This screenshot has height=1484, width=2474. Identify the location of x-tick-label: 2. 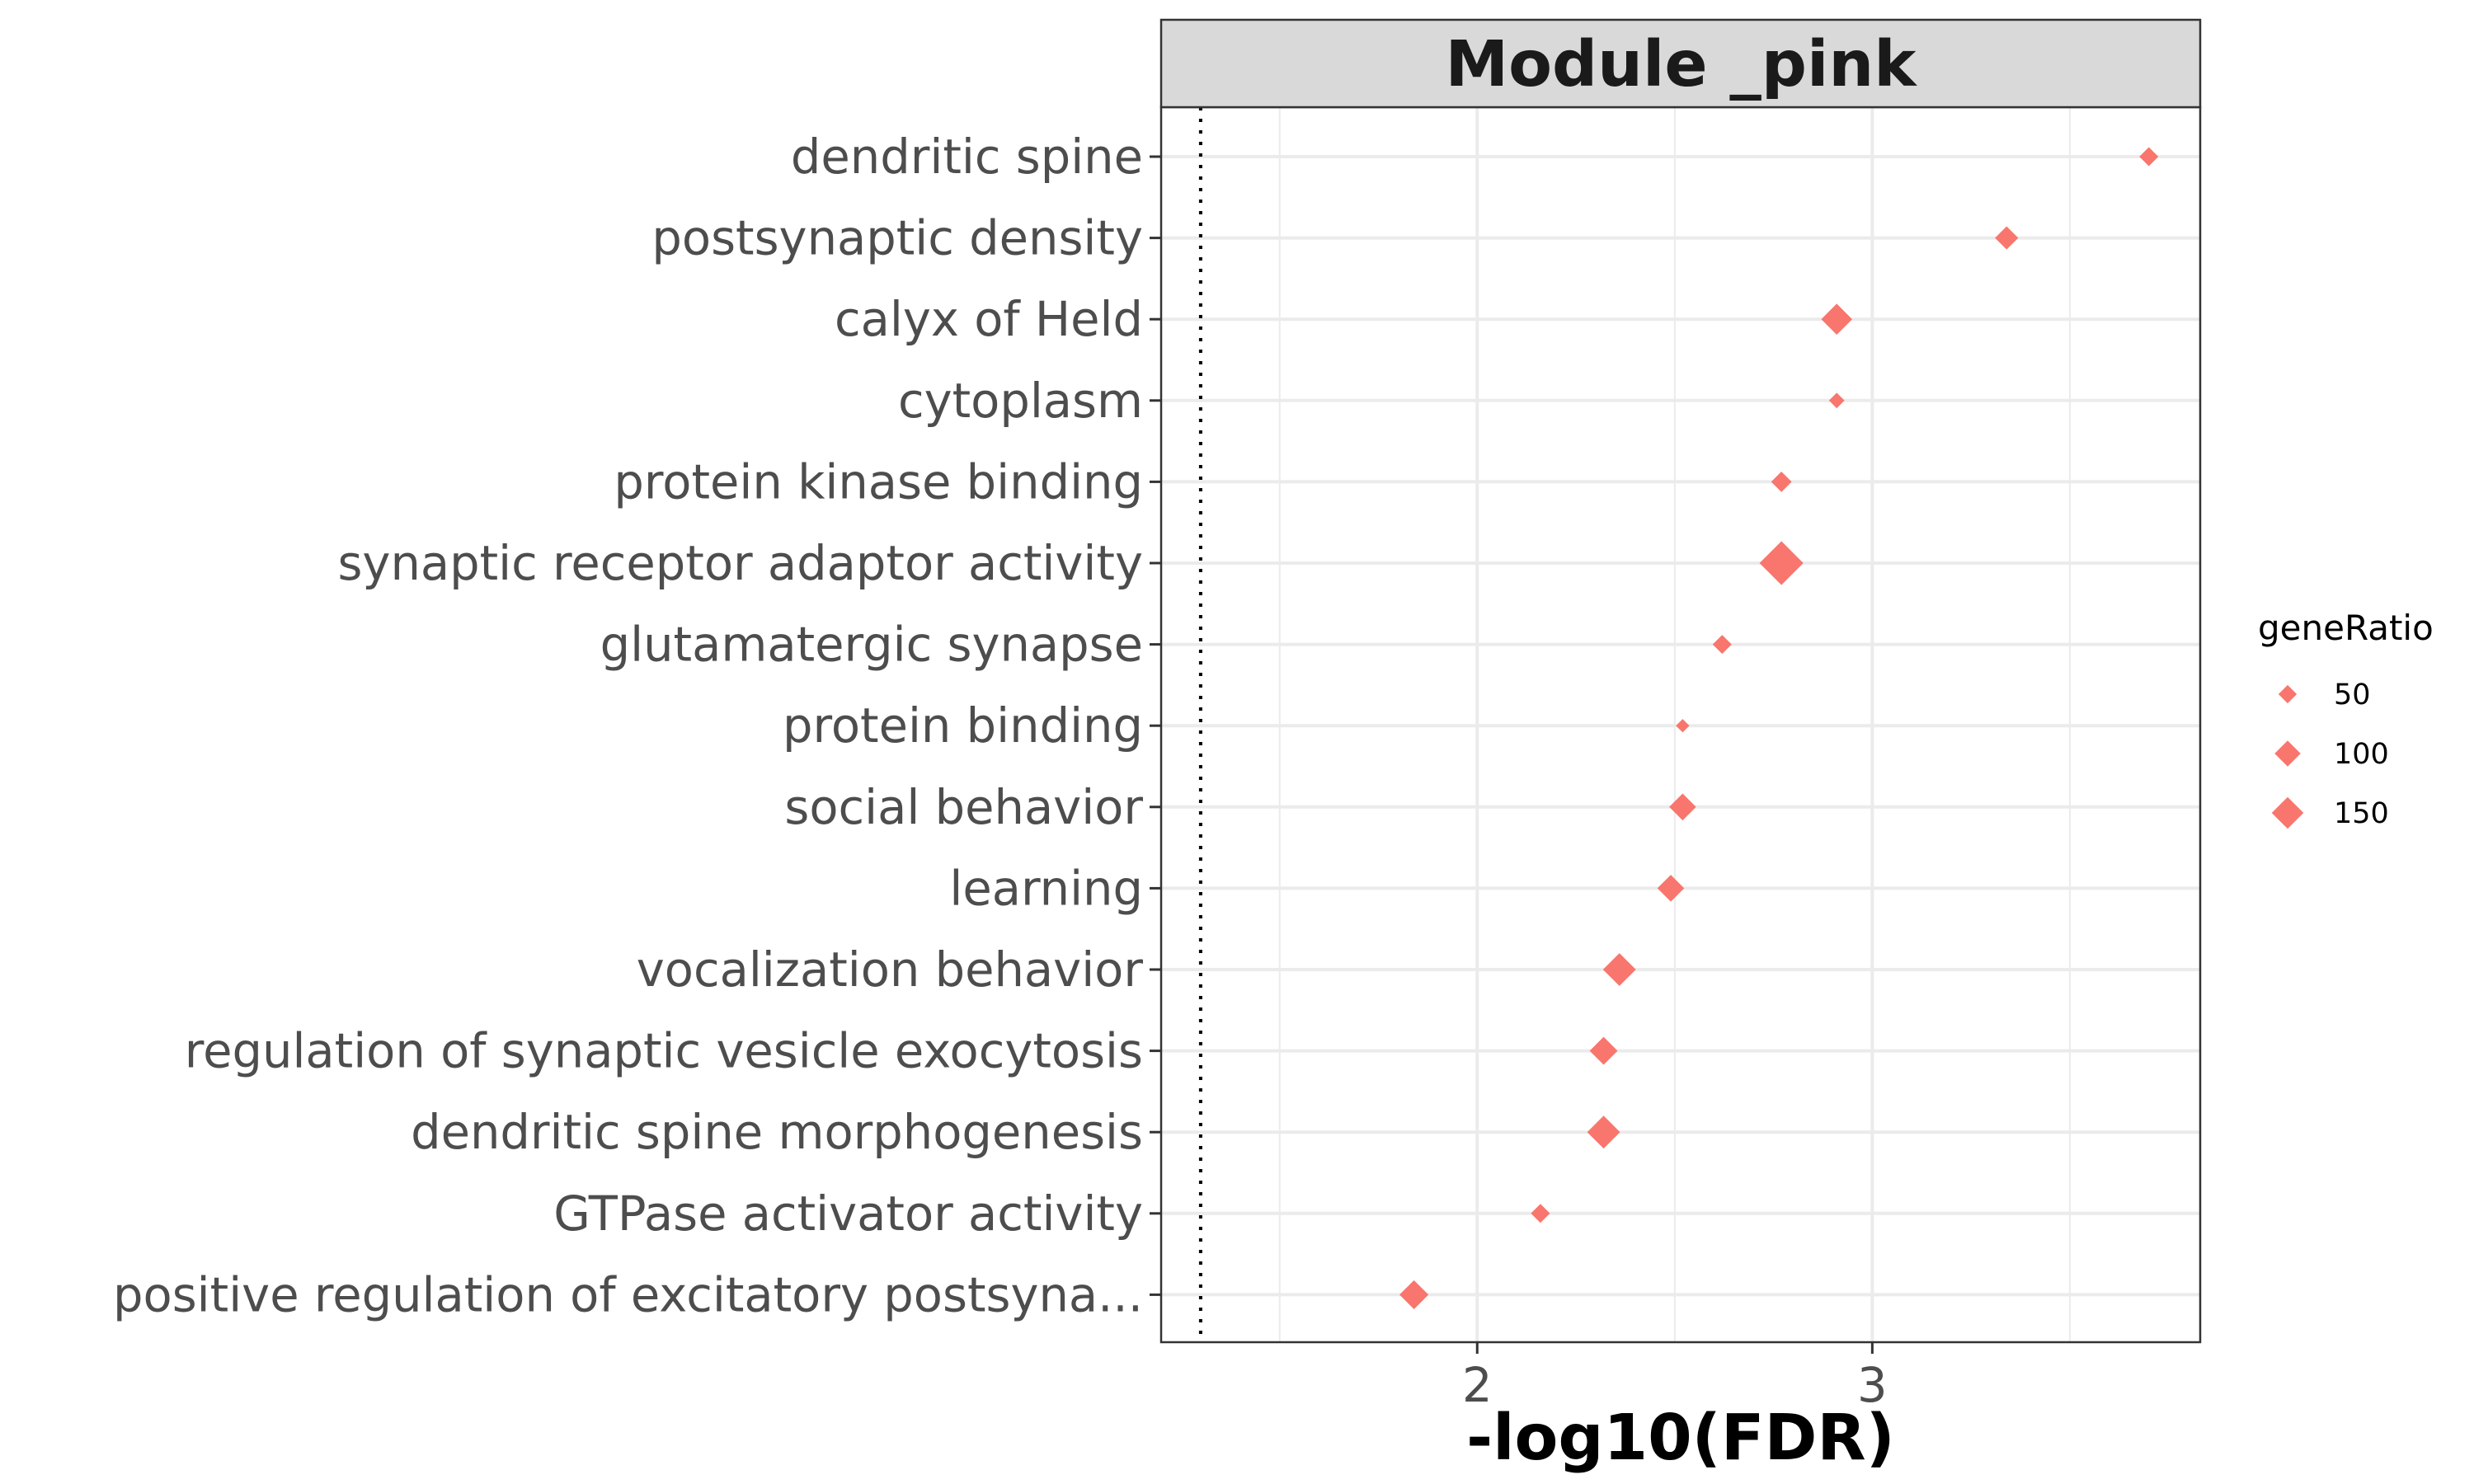
(1477, 1385).